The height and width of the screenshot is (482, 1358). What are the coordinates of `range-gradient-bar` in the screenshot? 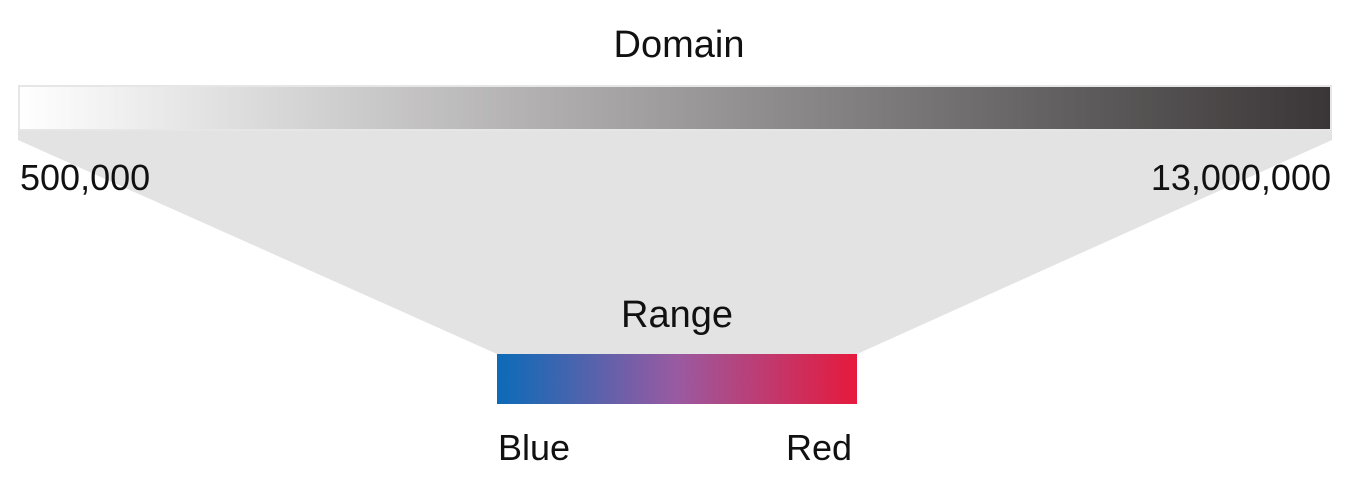 It's located at (677, 379).